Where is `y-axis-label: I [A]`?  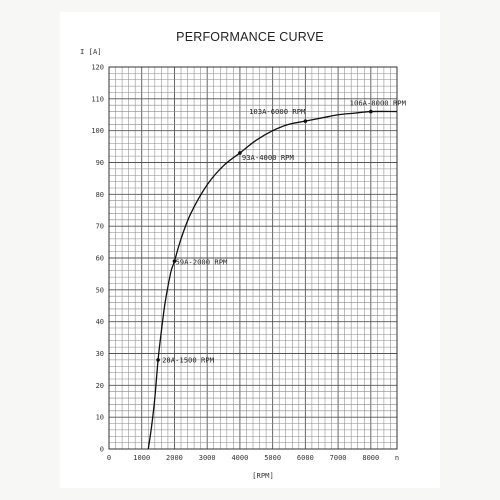
y-axis-label: I [A] is located at coordinates (91, 51).